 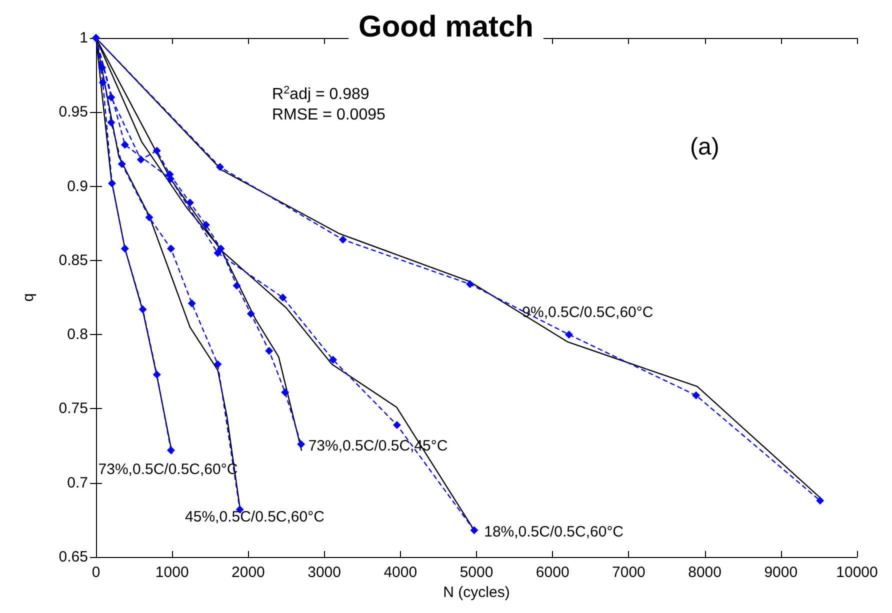 I want to click on x-tick-label: 2000, so click(x=248, y=572).